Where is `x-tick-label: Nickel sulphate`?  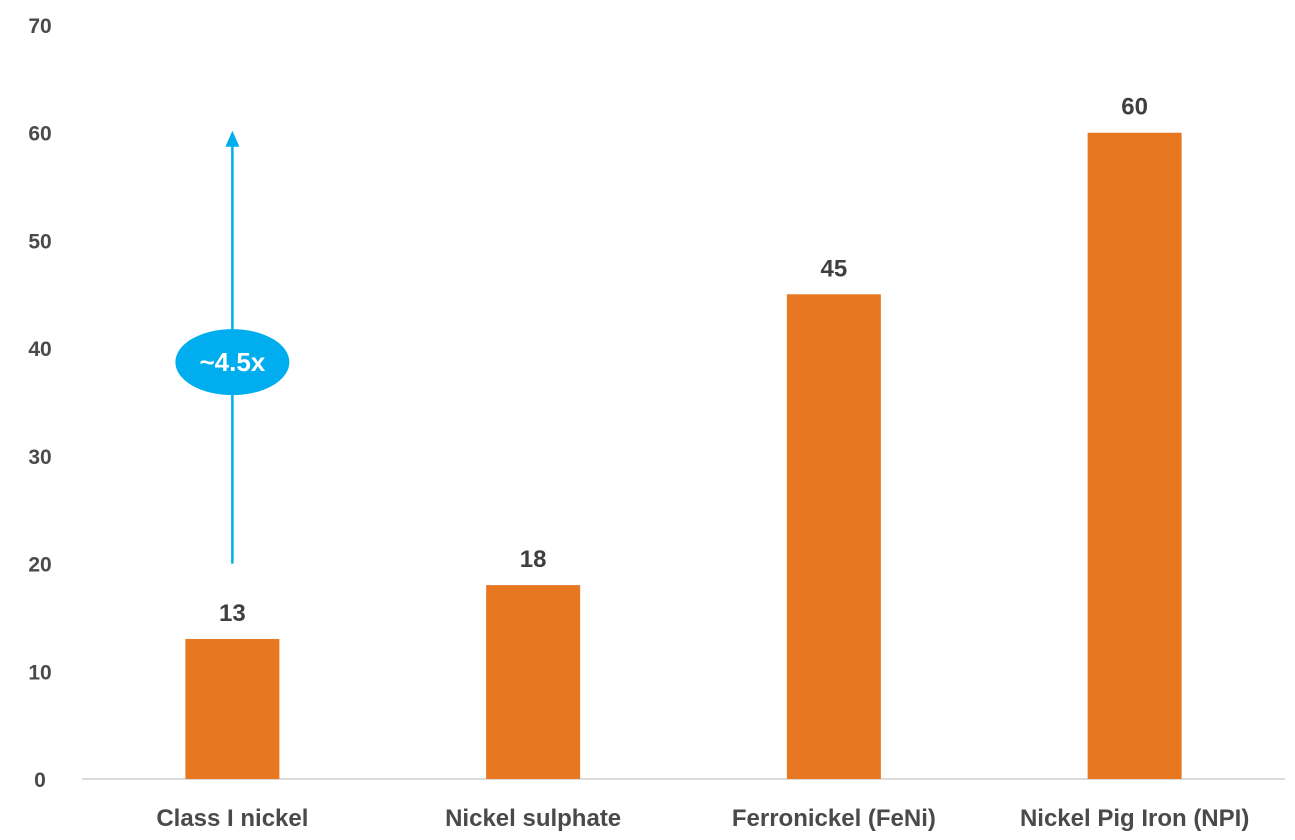
x-tick-label: Nickel sulphate is located at coordinates (533, 818).